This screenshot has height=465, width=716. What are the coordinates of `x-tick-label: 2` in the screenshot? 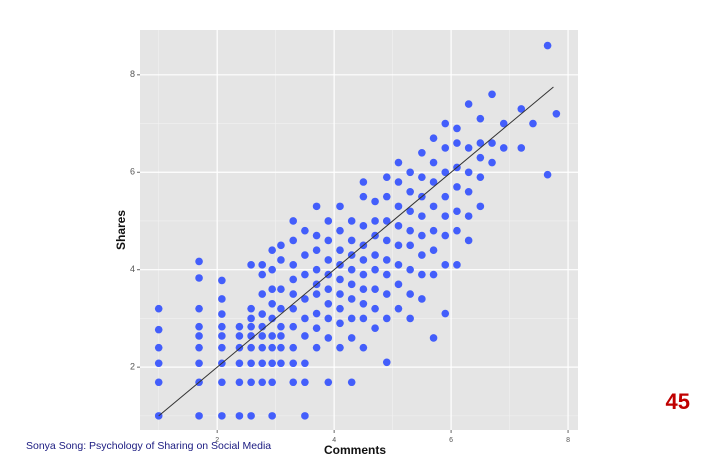 It's located at (217, 440).